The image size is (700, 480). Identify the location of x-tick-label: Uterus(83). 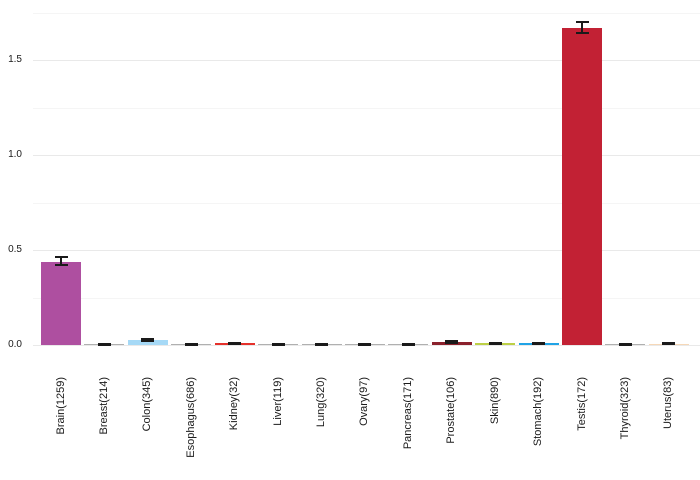
(668, 403).